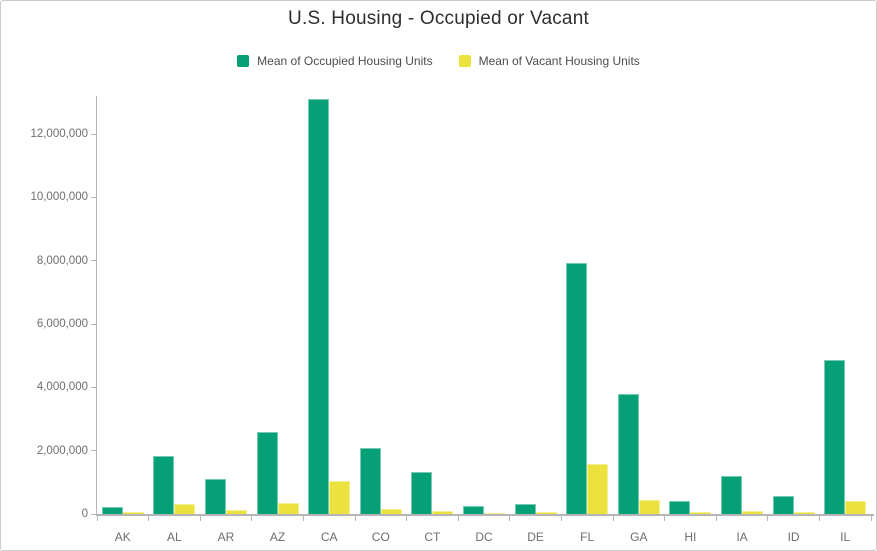  Describe the element at coordinates (680, 507) in the screenshot. I see `bar-occupied-HI` at that location.